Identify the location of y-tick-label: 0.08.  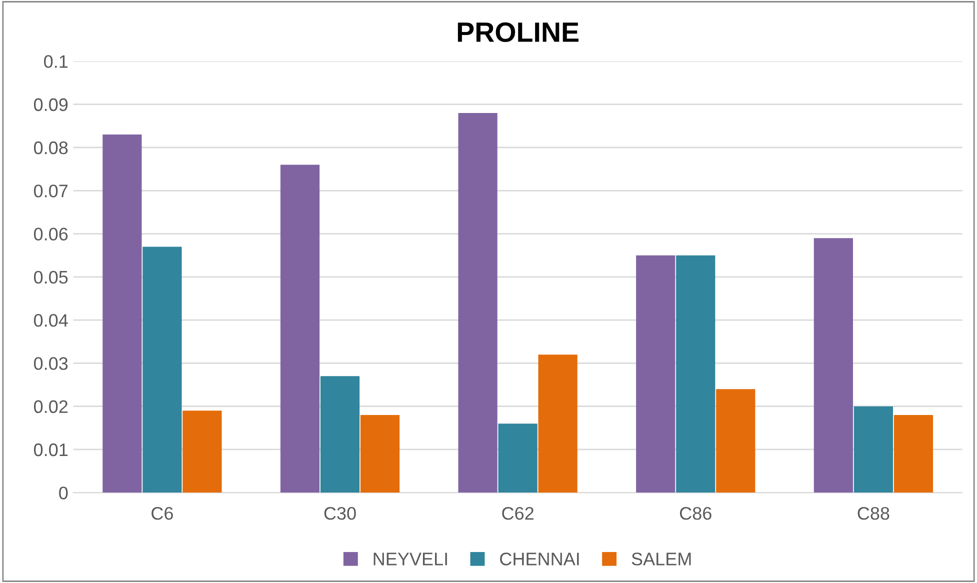
(51, 147).